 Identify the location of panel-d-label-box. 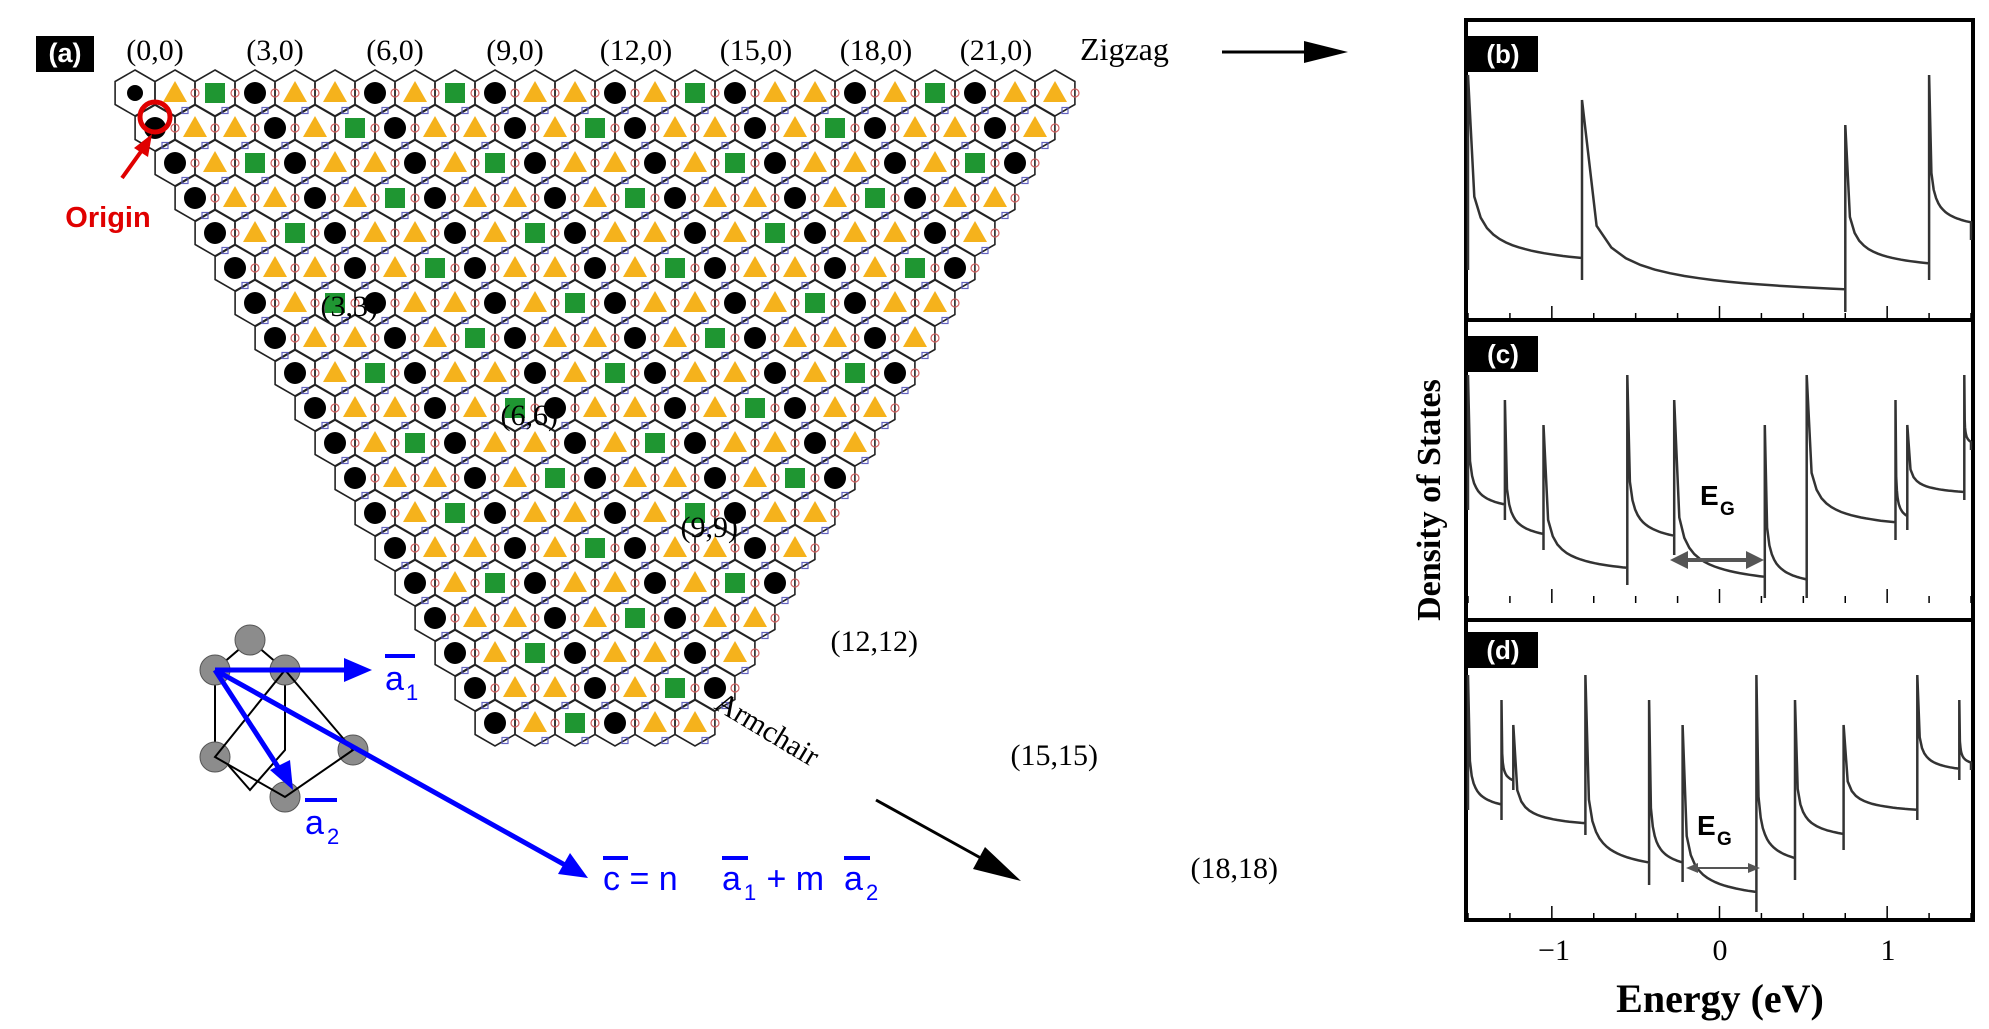
(1503, 650).